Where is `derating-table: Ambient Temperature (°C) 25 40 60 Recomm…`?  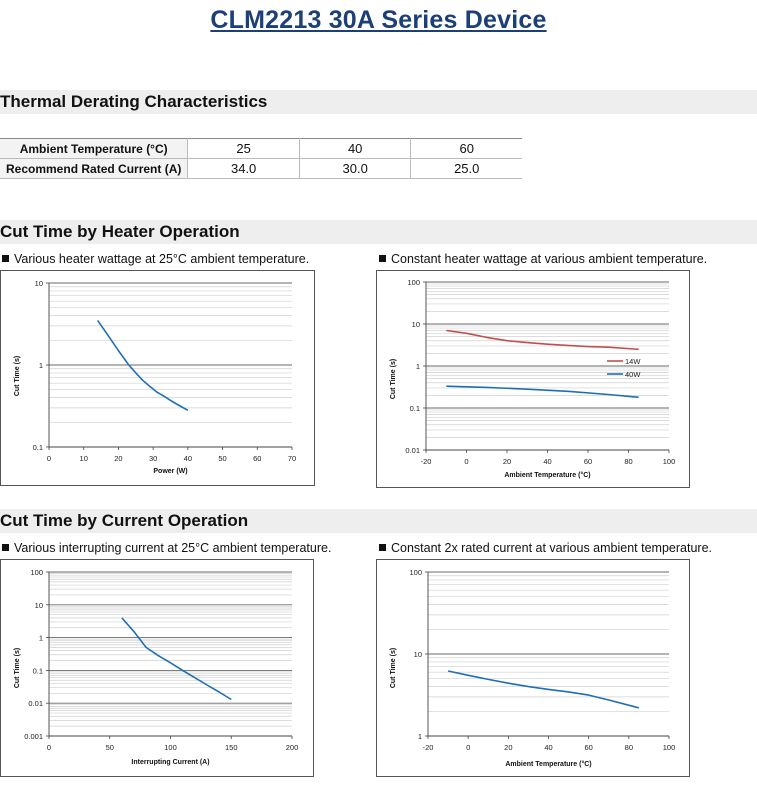 derating-table: Ambient Temperature (°C) 25 40 60 Recomm… is located at coordinates (261, 158).